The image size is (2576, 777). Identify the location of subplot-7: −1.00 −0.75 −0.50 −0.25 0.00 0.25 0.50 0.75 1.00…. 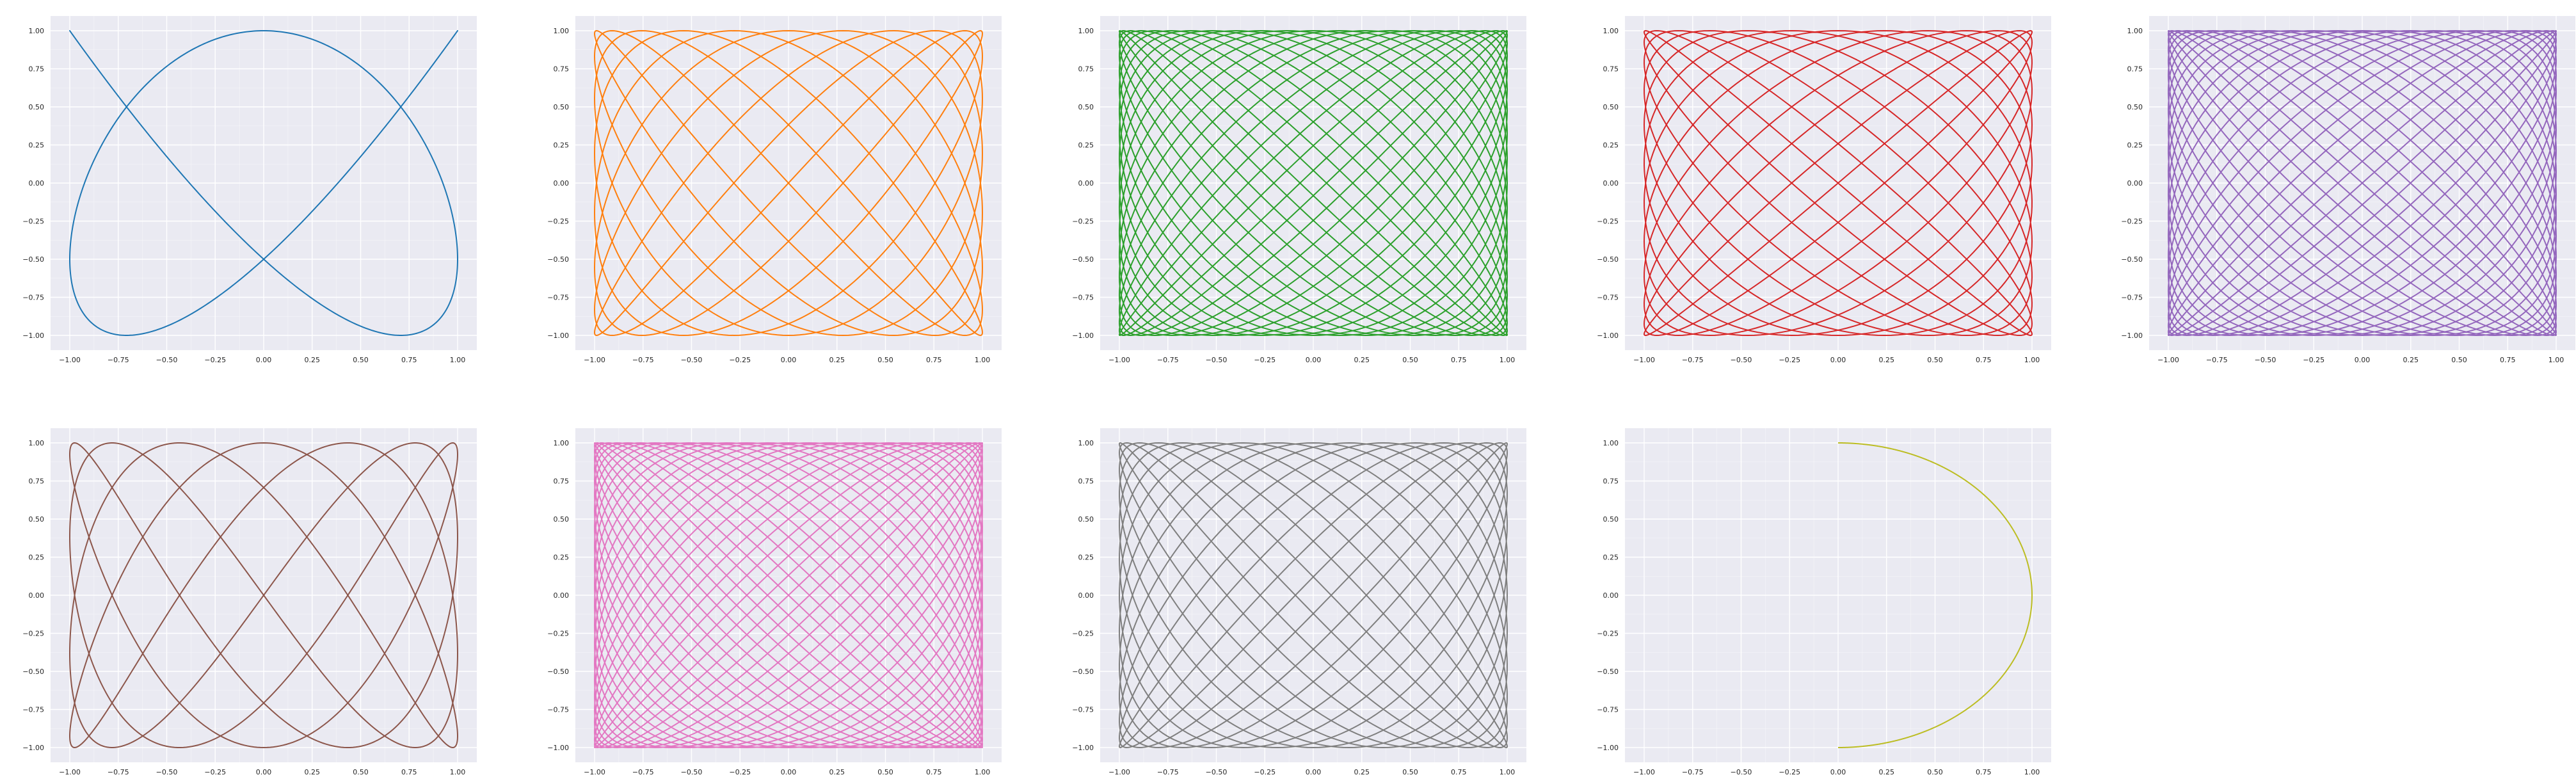
(774, 602).